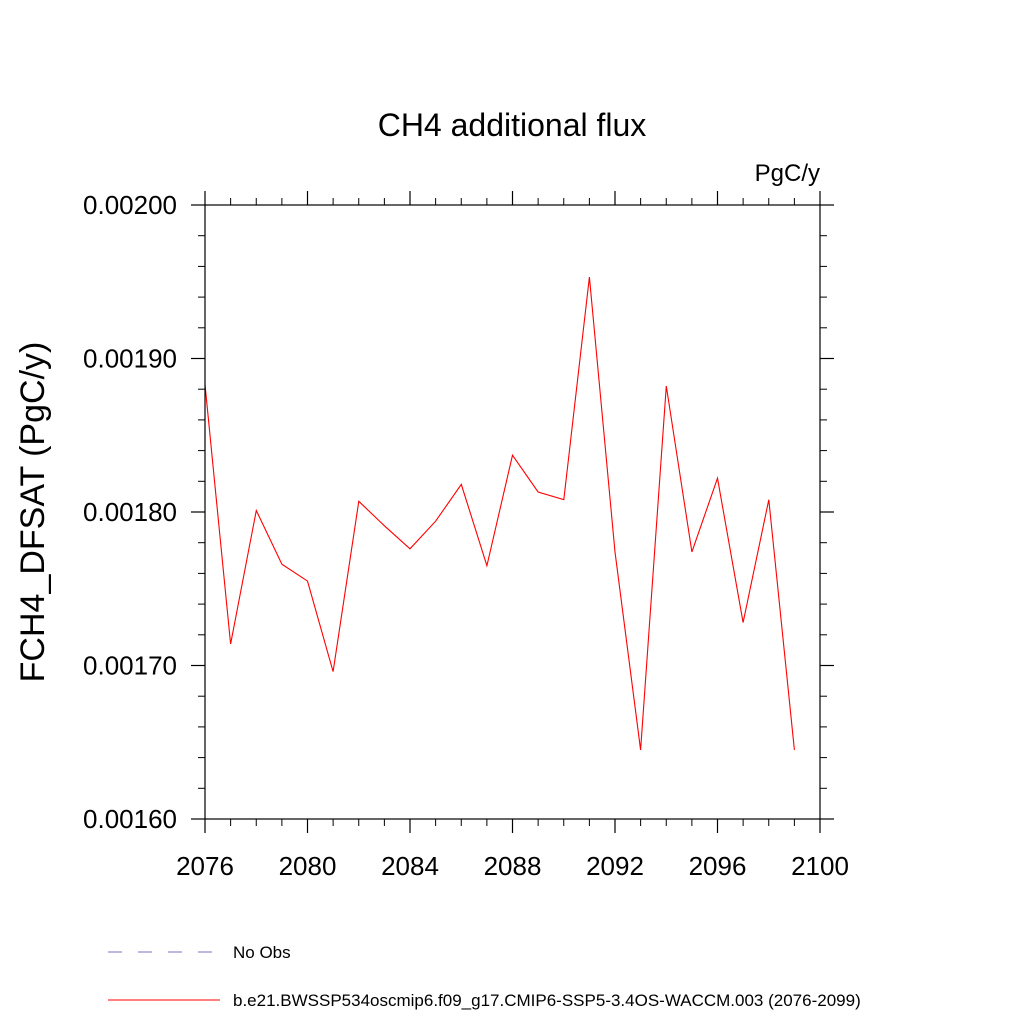 The image size is (1024, 1024). Describe the element at coordinates (130, 666) in the screenshot. I see `y-tick-label: 0.00170` at that location.